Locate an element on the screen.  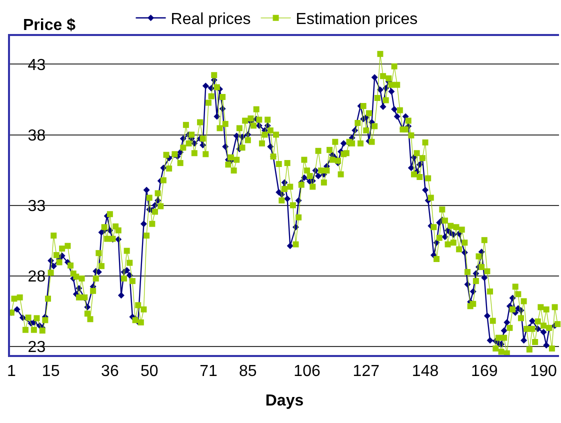
x-tick-label: 15 is located at coordinates (51, 371).